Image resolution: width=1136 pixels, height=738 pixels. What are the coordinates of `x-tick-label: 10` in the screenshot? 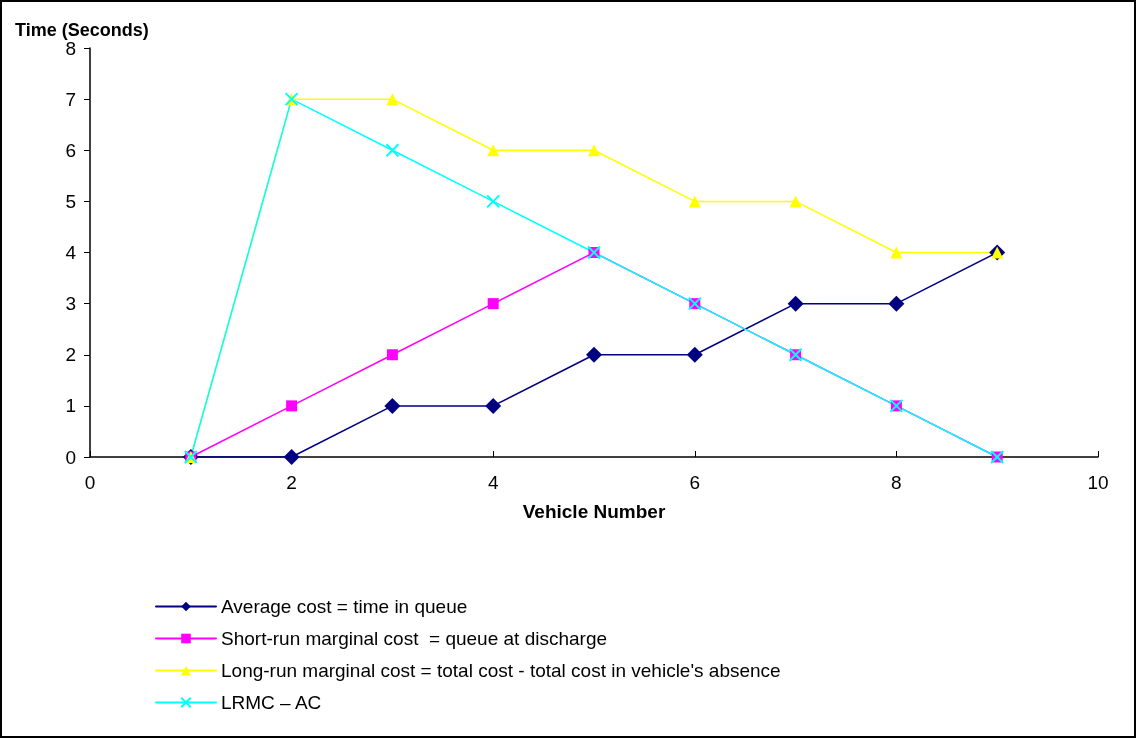 It's located at (1098, 482).